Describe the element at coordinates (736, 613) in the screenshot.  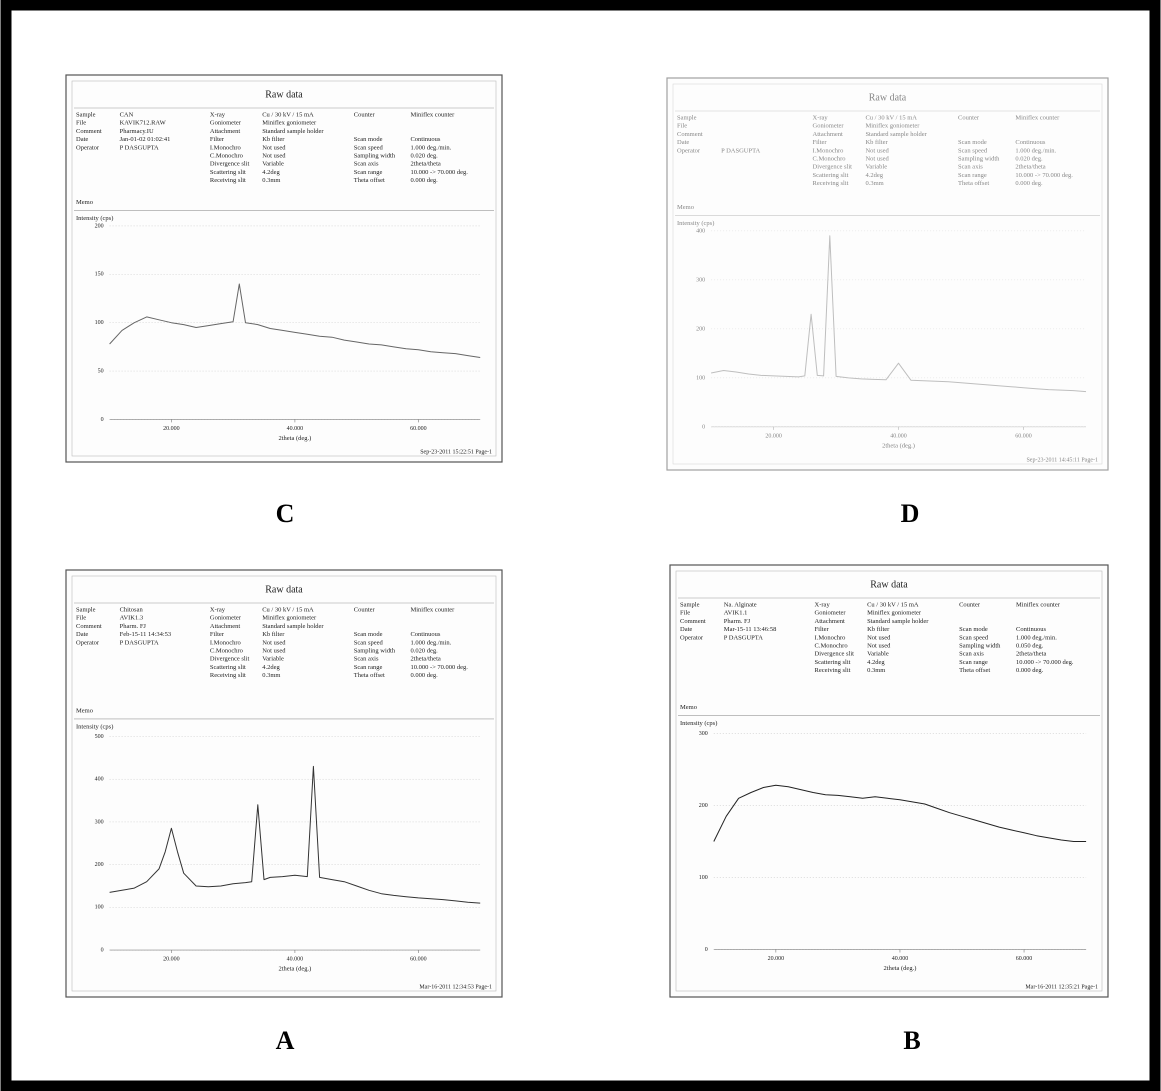
I see `header-value: AVIK1.1` at that location.